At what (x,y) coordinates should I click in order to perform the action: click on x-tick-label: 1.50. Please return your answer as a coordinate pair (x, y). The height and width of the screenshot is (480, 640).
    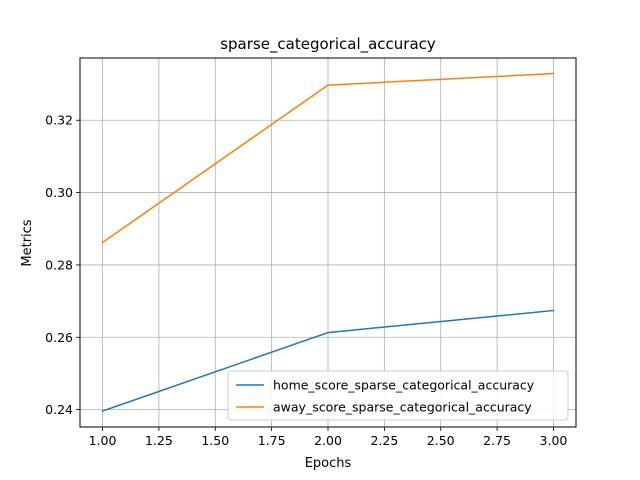
    Looking at the image, I should click on (215, 440).